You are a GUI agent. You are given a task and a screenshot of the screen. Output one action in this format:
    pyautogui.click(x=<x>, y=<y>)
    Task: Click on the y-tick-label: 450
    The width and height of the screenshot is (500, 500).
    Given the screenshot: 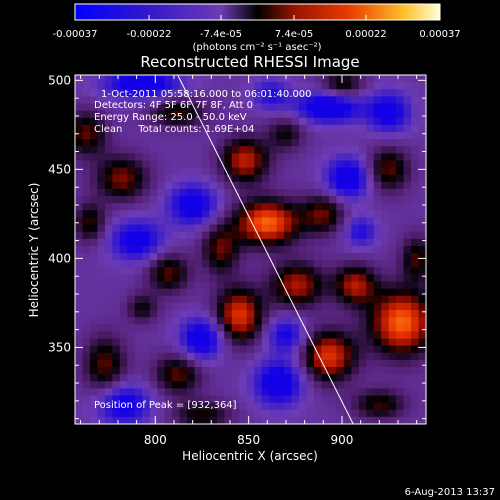 What is the action you would take?
    pyautogui.click(x=59, y=169)
    